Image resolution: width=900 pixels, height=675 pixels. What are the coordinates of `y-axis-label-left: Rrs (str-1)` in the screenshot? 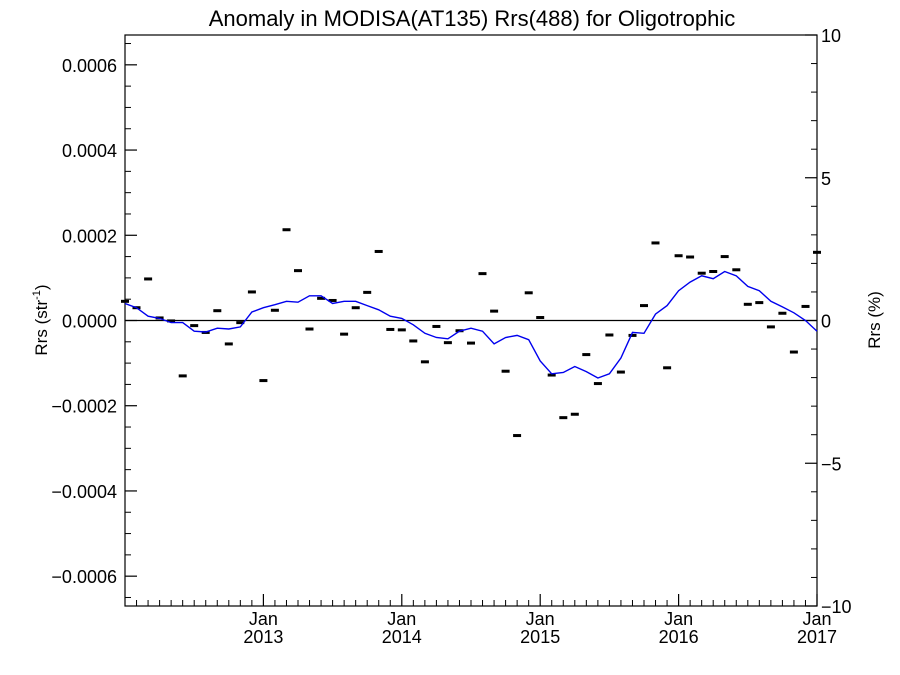 It's located at (41, 319).